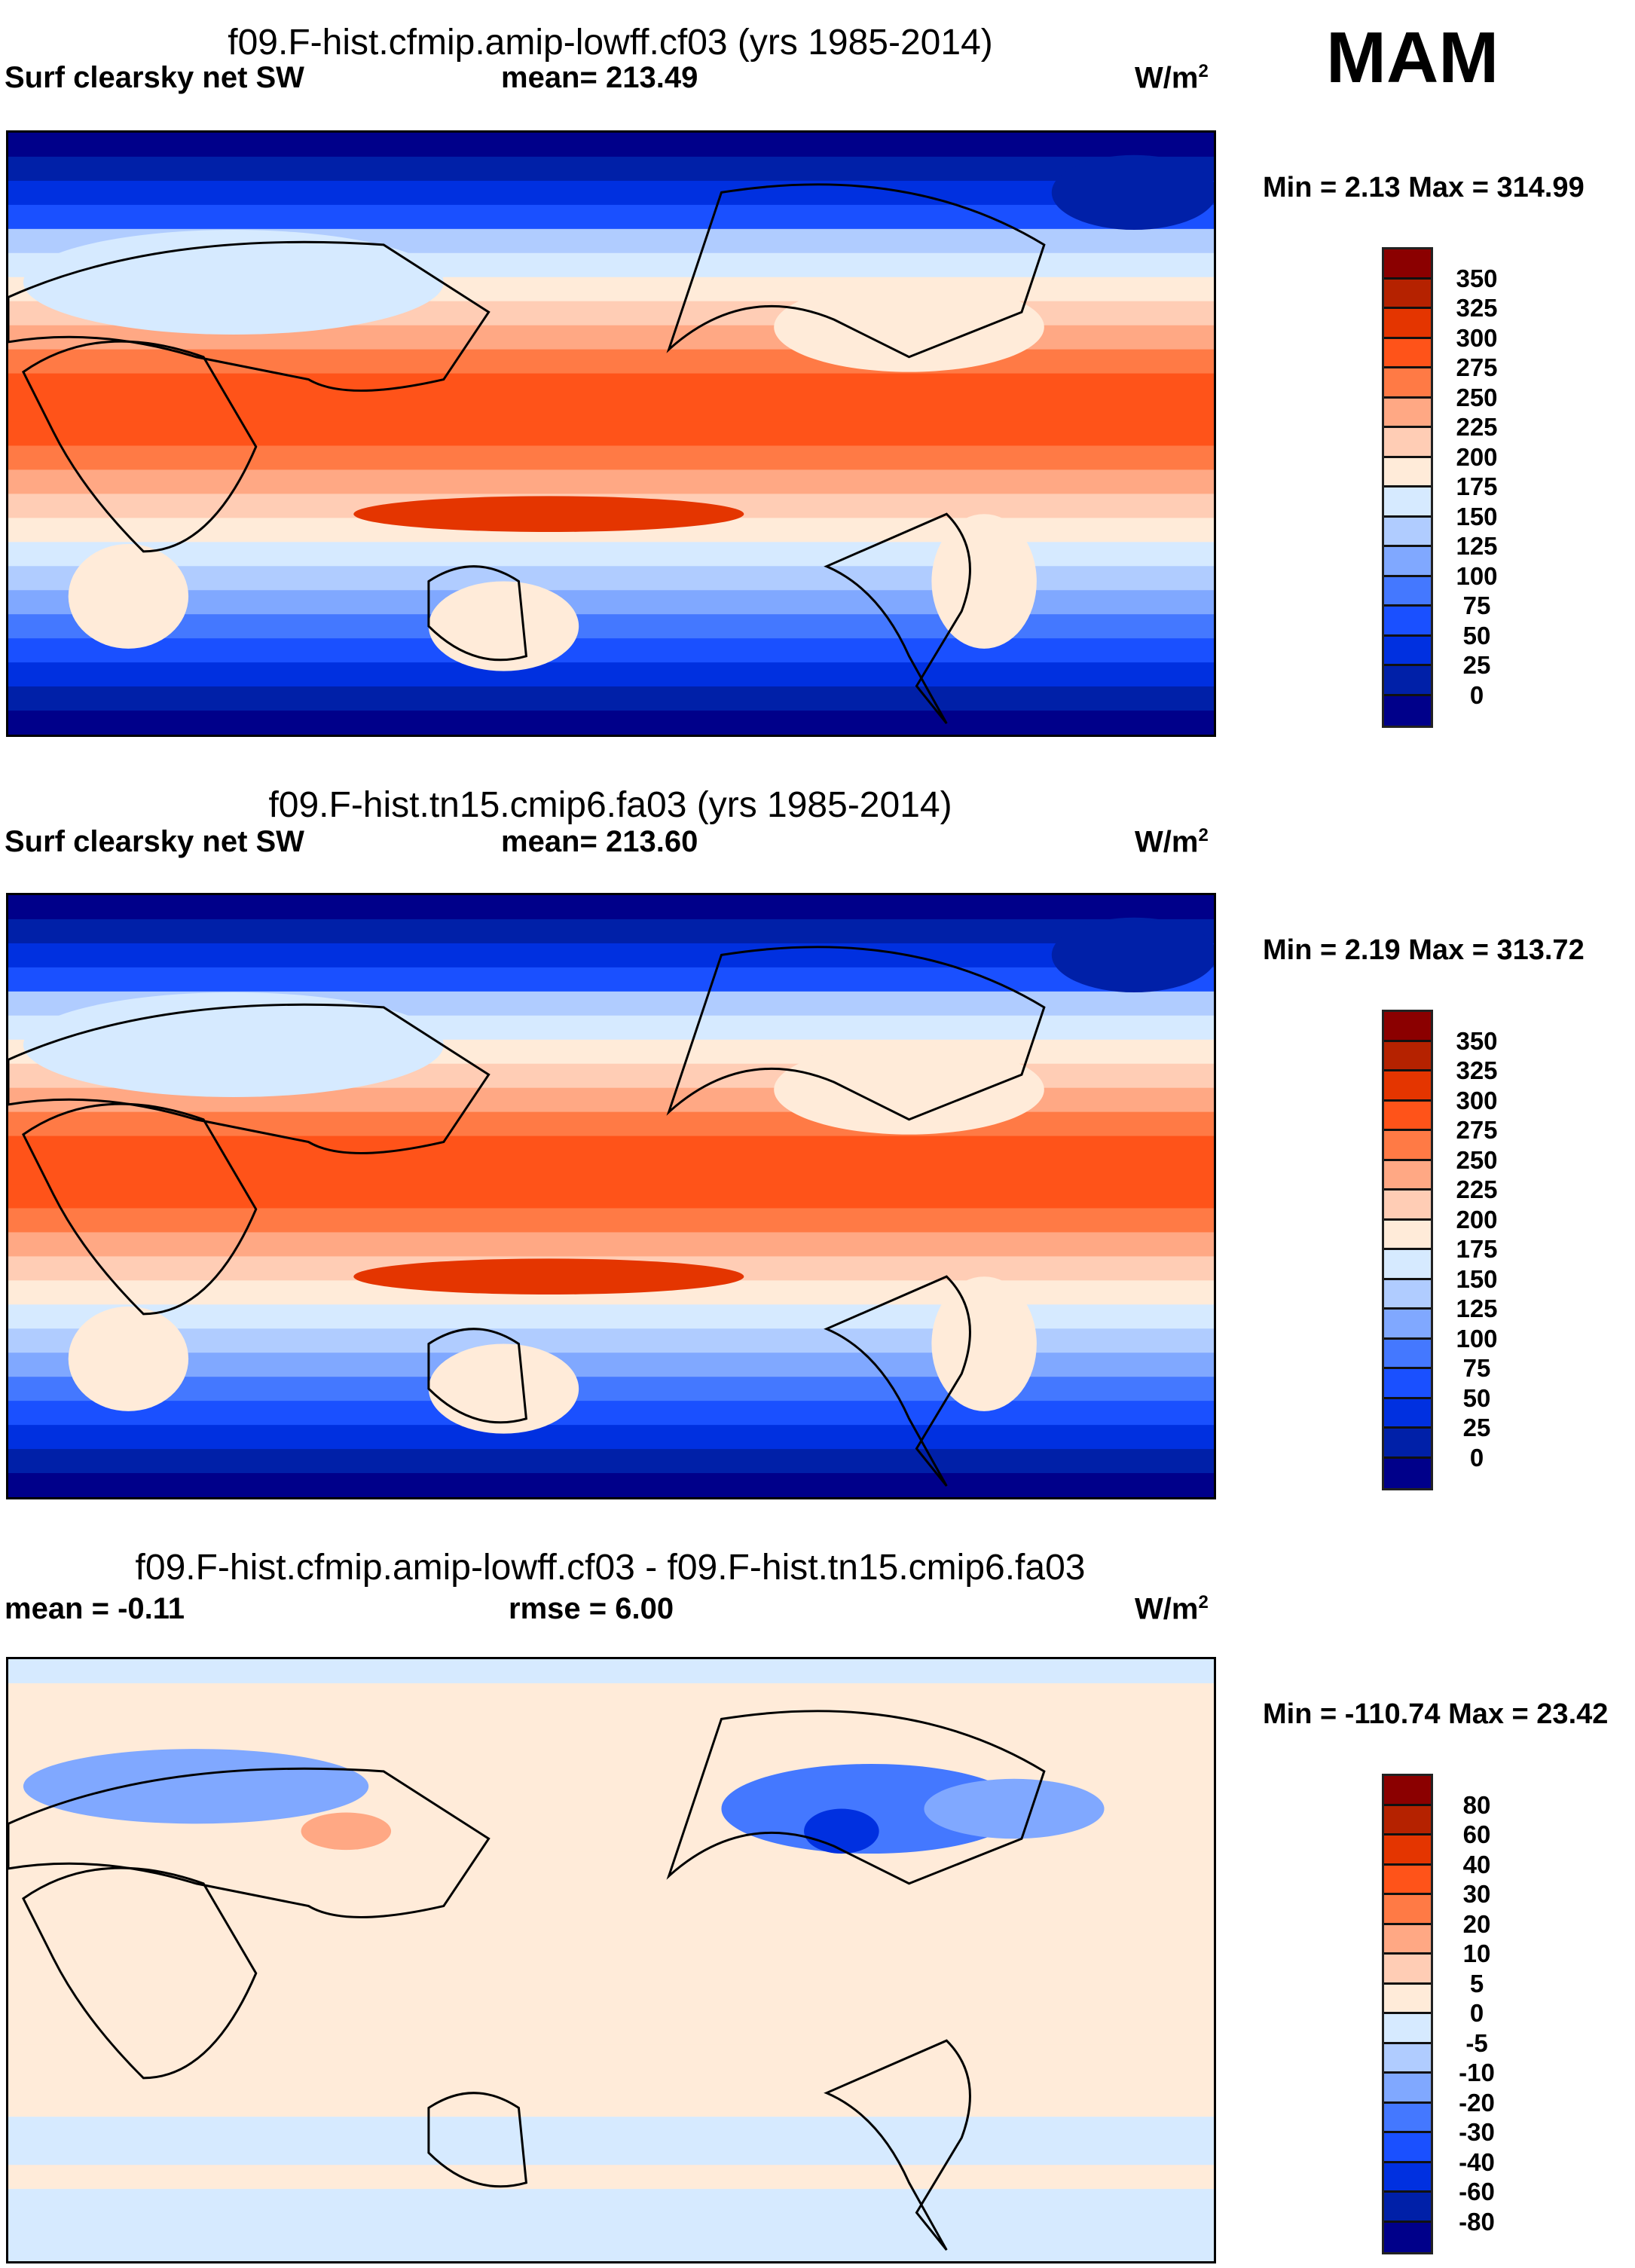 The height and width of the screenshot is (2268, 1635). I want to click on colorbar-tick-label: 225, so click(1477, 427).